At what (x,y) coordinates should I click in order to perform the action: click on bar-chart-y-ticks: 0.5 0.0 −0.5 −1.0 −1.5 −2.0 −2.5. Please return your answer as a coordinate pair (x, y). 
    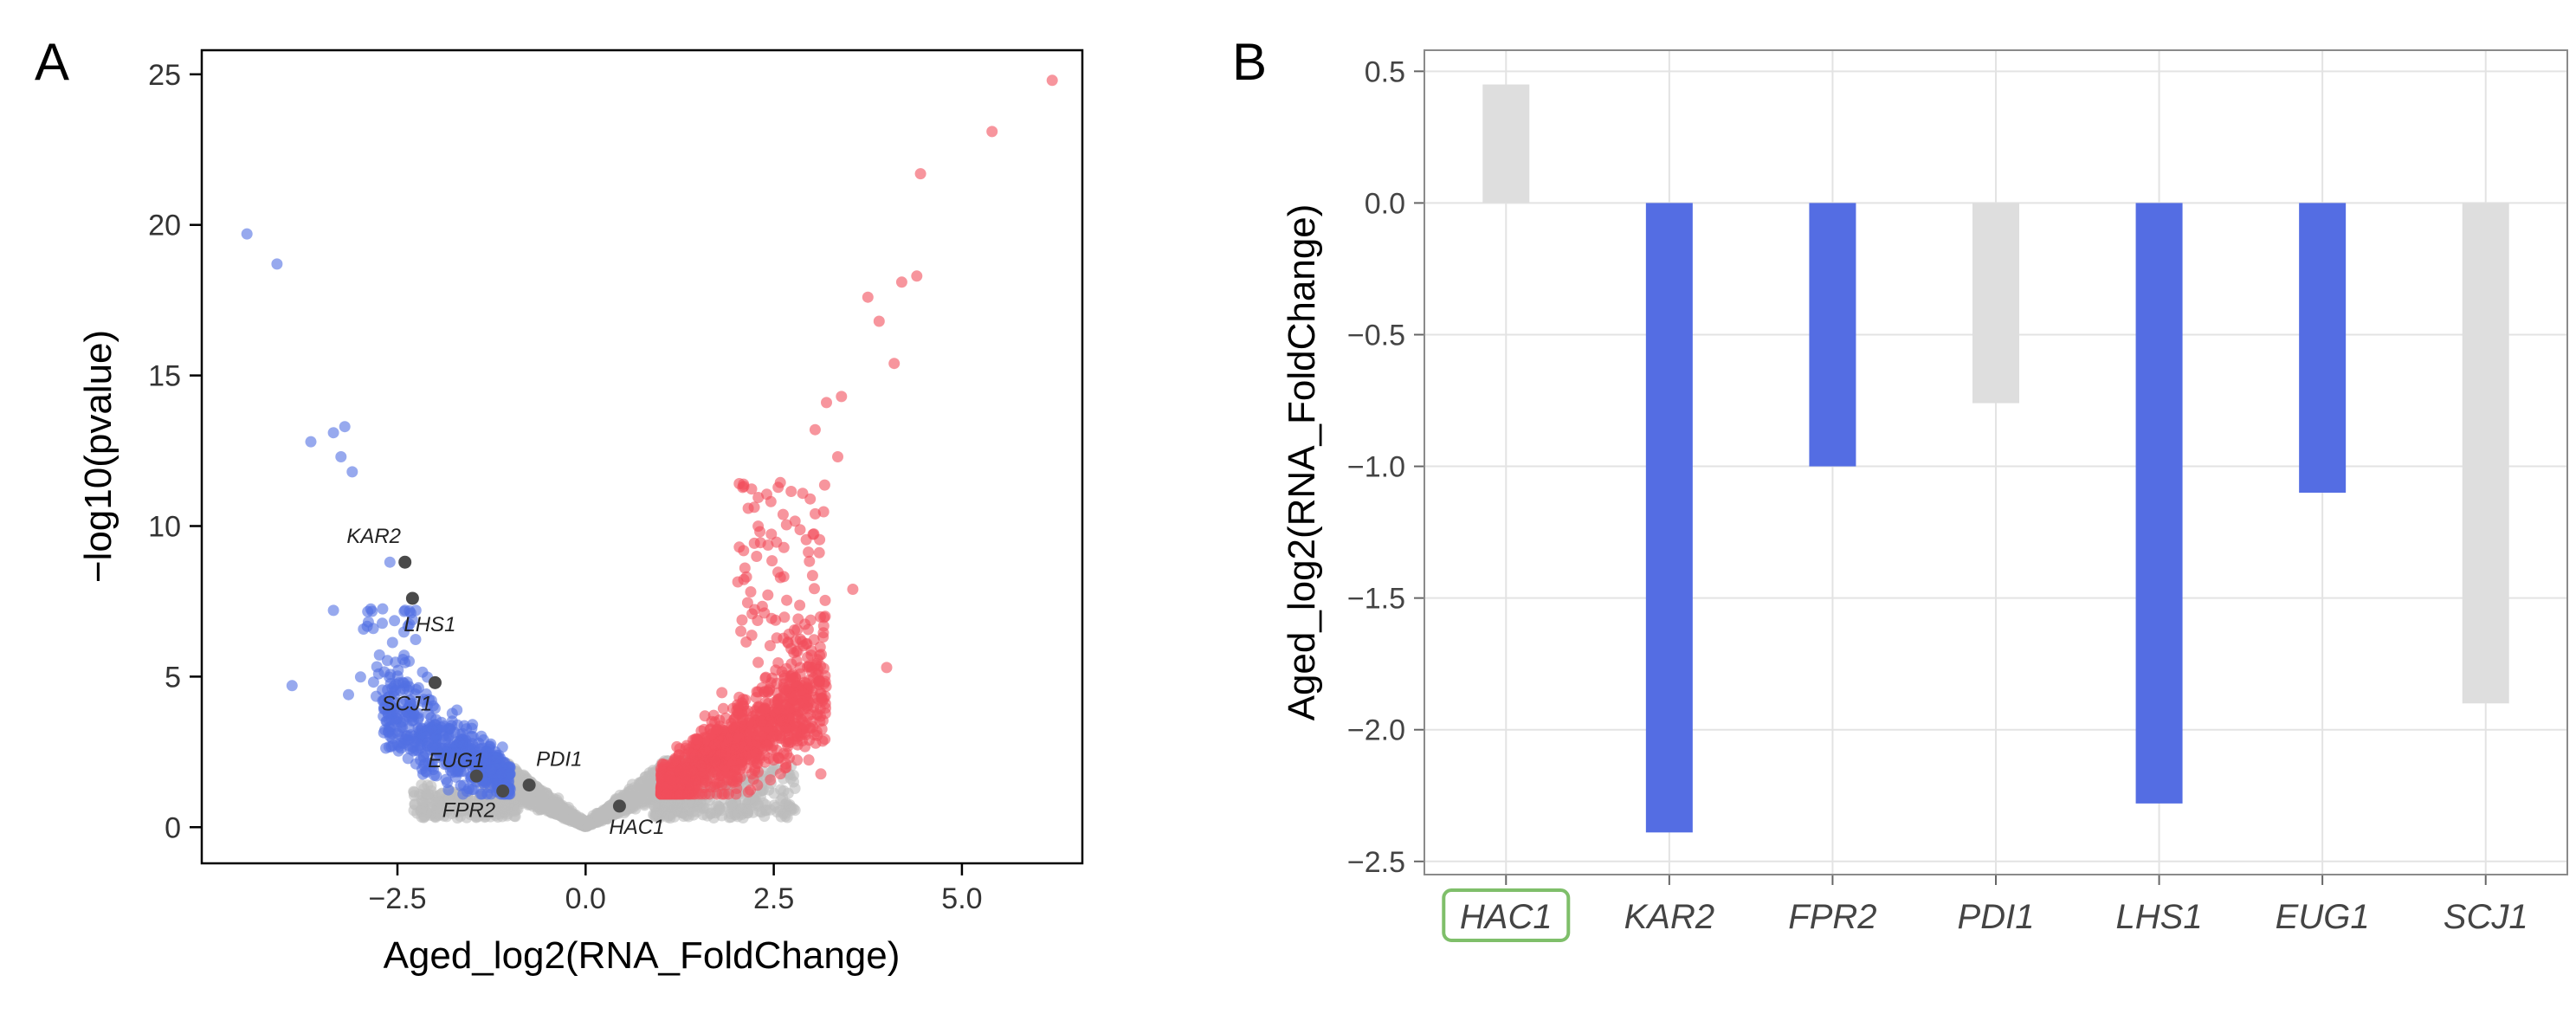
    Looking at the image, I should click on (1385, 467).